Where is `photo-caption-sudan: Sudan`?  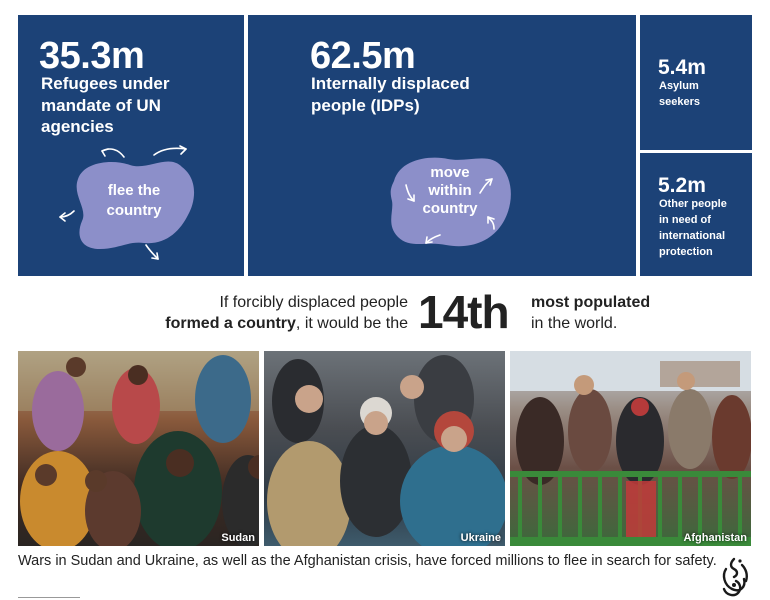 photo-caption-sudan: Sudan is located at coordinates (238, 538).